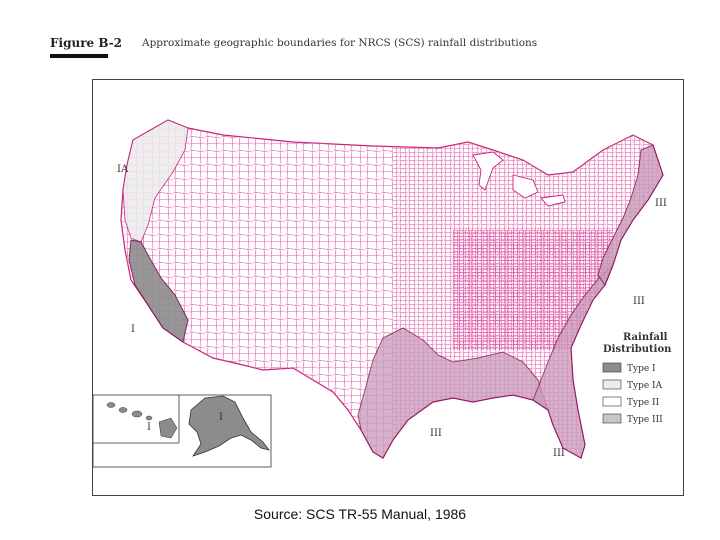 This screenshot has height=540, width=720. Describe the element at coordinates (360, 514) in the screenshot. I see `source-caption: Source: SCS TR-55 Manual, 1986` at that location.